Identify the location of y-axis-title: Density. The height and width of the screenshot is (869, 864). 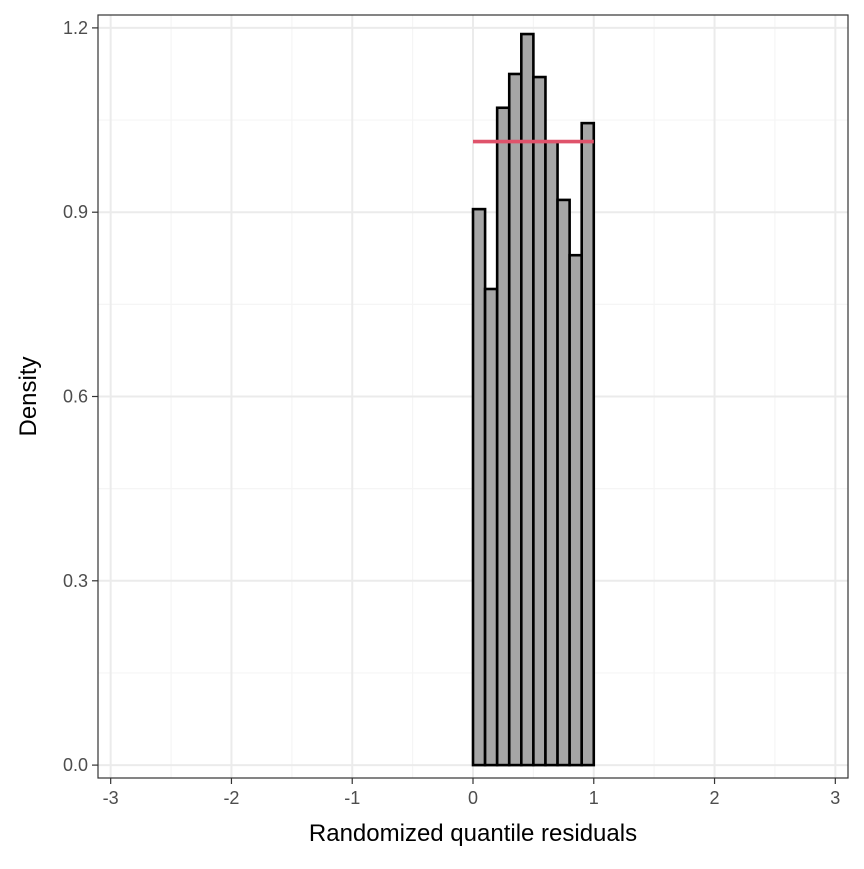
(28, 396).